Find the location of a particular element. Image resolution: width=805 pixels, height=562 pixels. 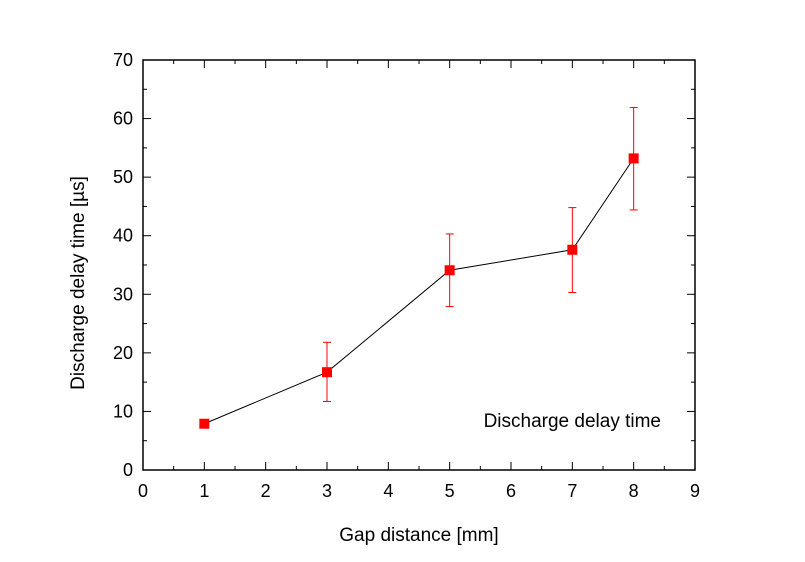

y-tick-label: 20 is located at coordinates (123, 353).